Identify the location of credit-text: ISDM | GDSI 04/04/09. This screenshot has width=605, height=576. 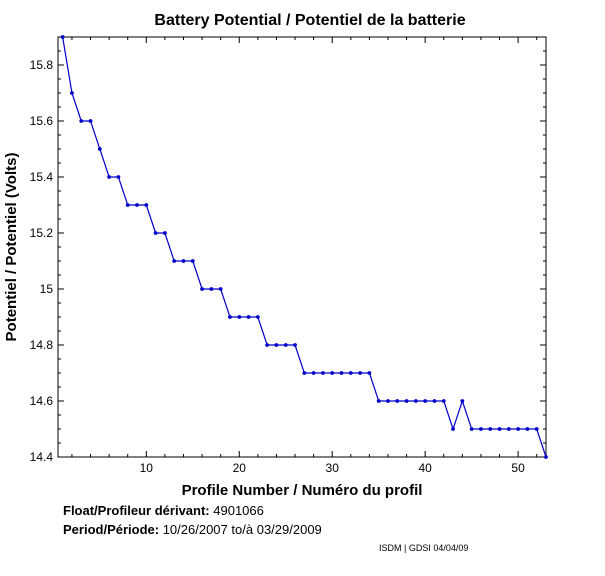
(424, 548).